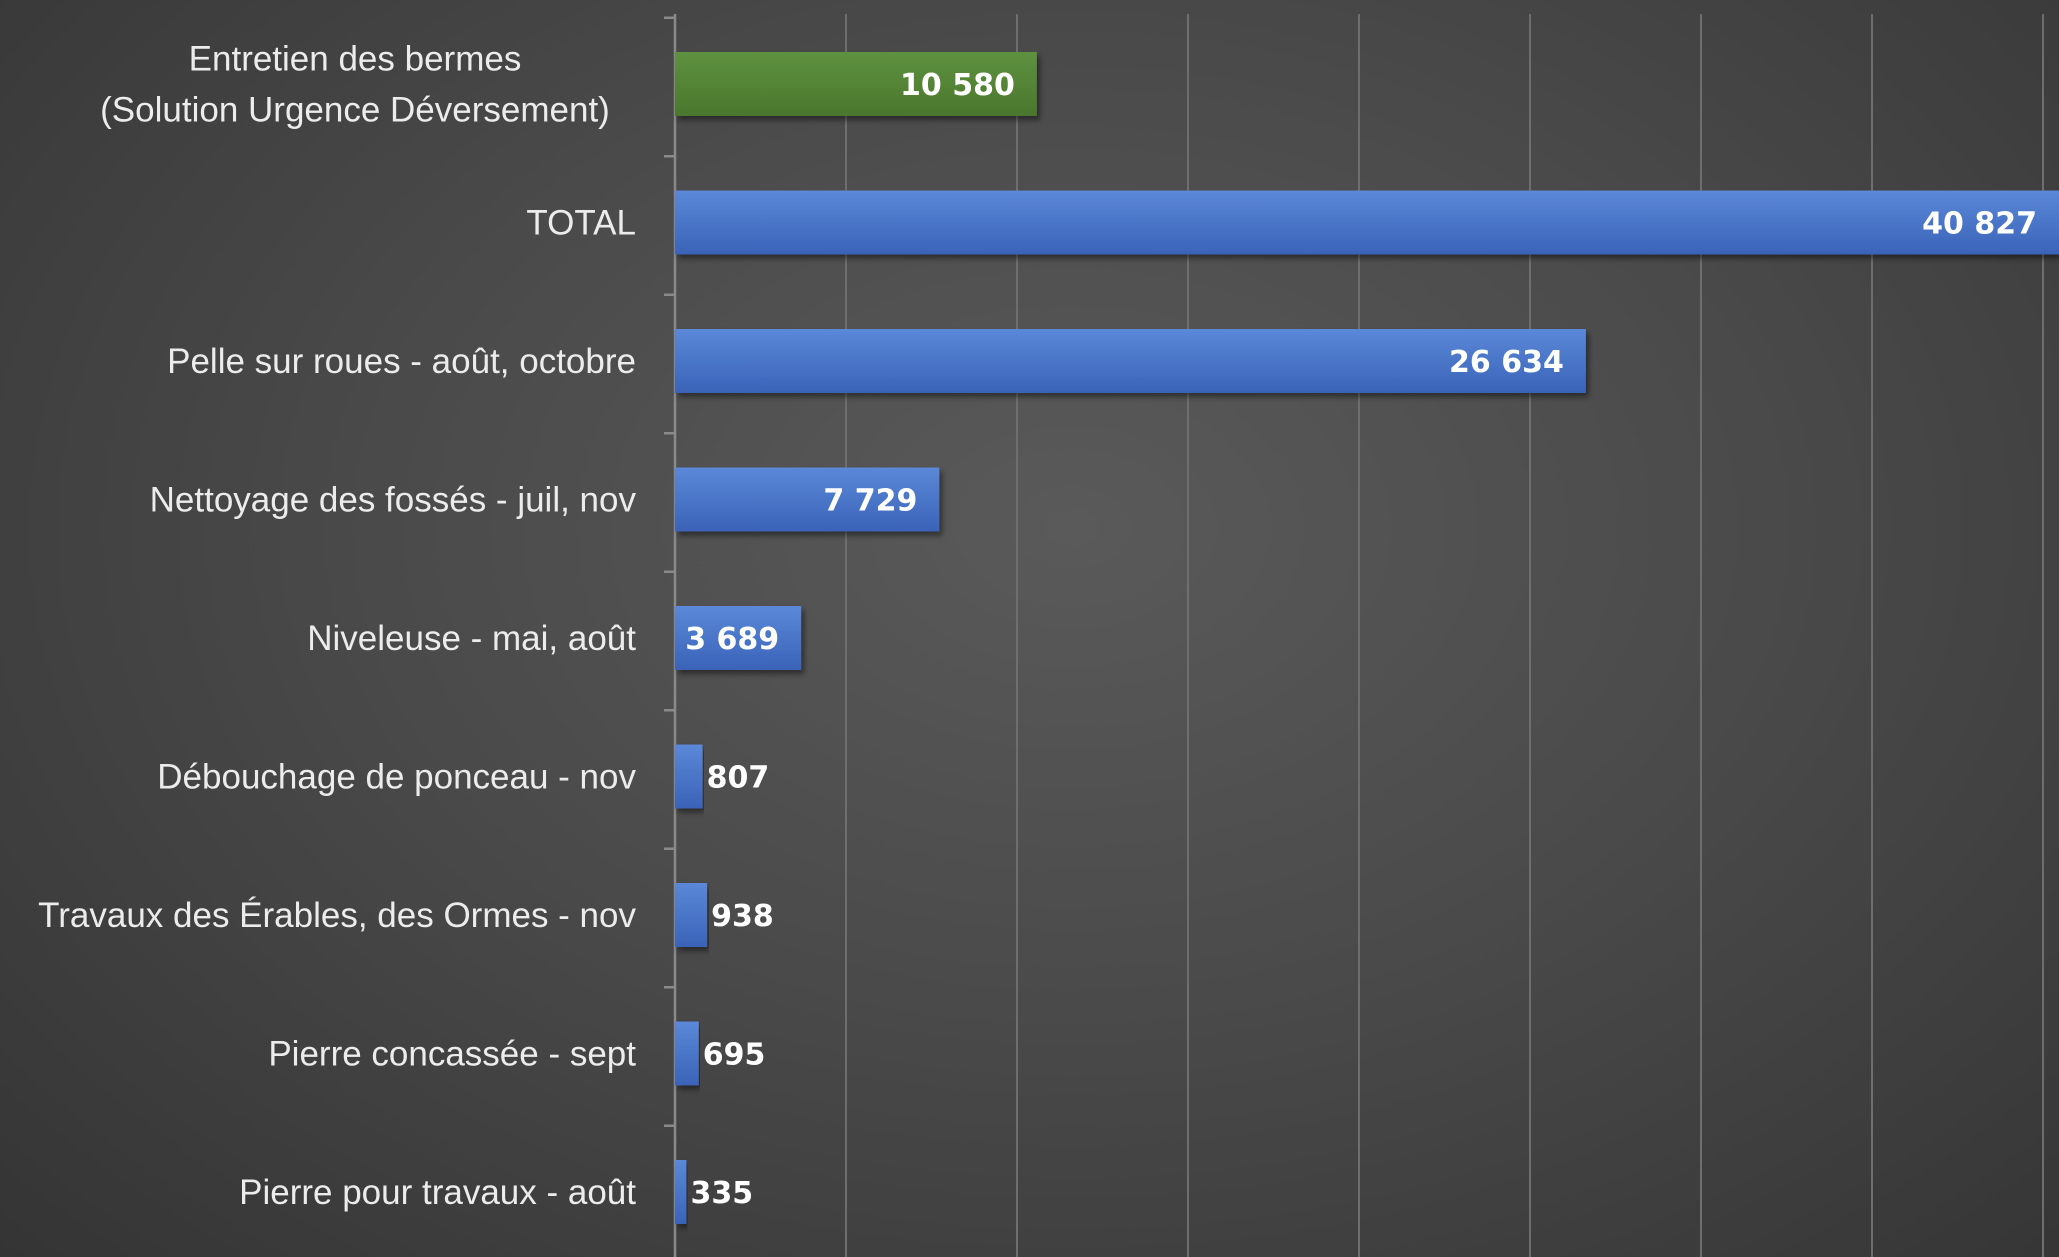  I want to click on data-label: 695, so click(734, 1055).